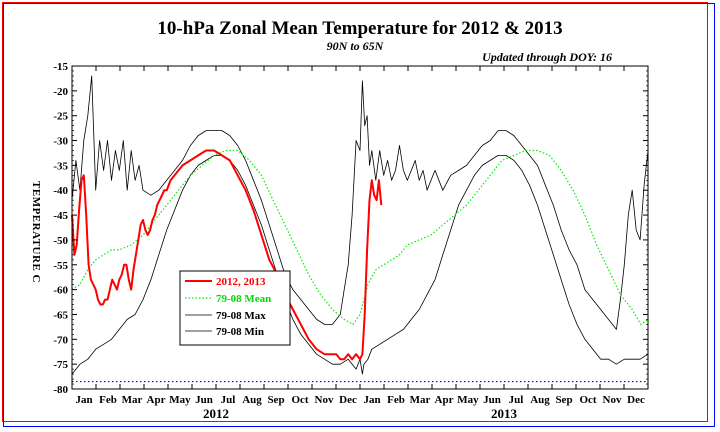 The height and width of the screenshot is (432, 720). Describe the element at coordinates (356, 46) in the screenshot. I see `chart-subtitle: 90N to 65N` at that location.